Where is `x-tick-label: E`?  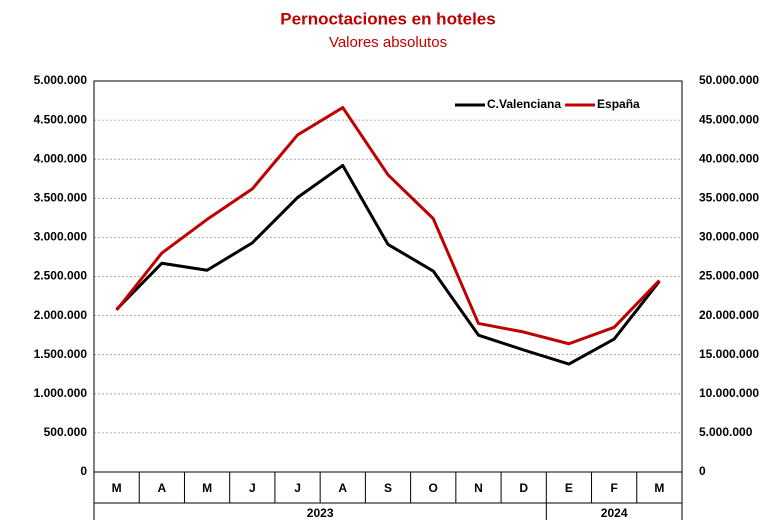
x-tick-label: E is located at coordinates (569, 488).